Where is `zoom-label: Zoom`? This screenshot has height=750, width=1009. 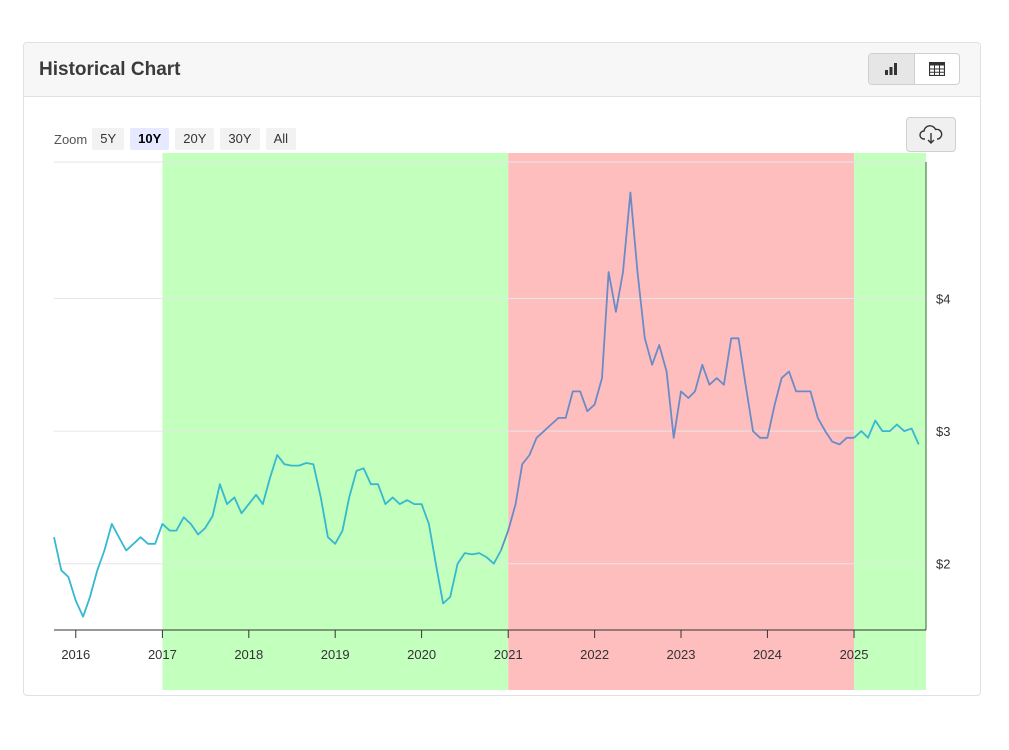 zoom-label: Zoom is located at coordinates (71, 139).